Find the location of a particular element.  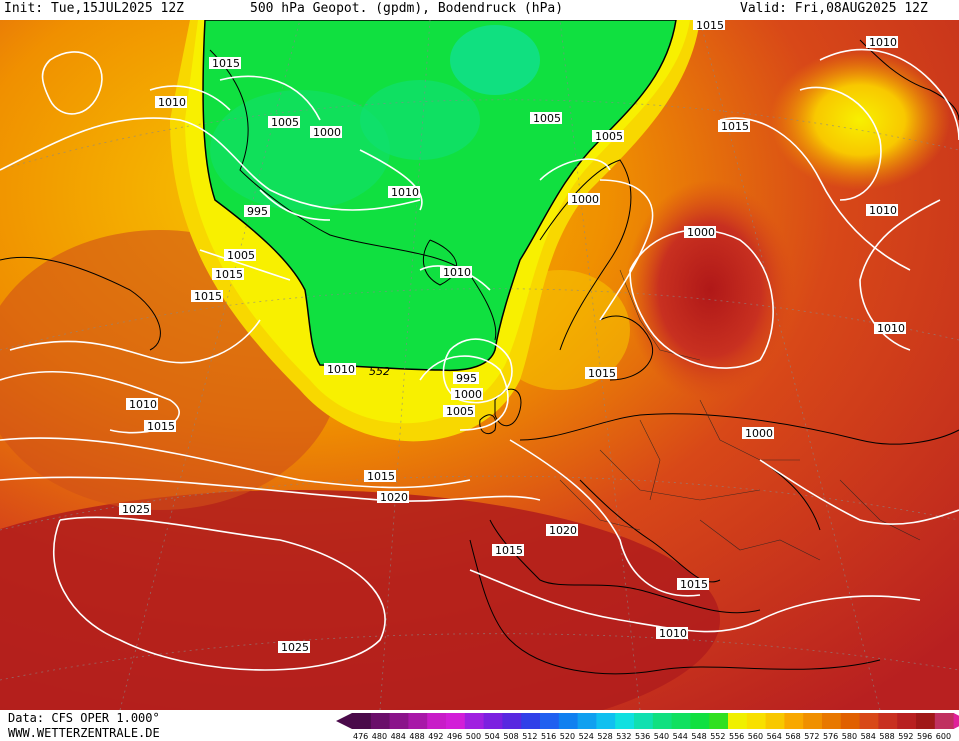

svg-text: 552 is located at coordinates (379, 371).